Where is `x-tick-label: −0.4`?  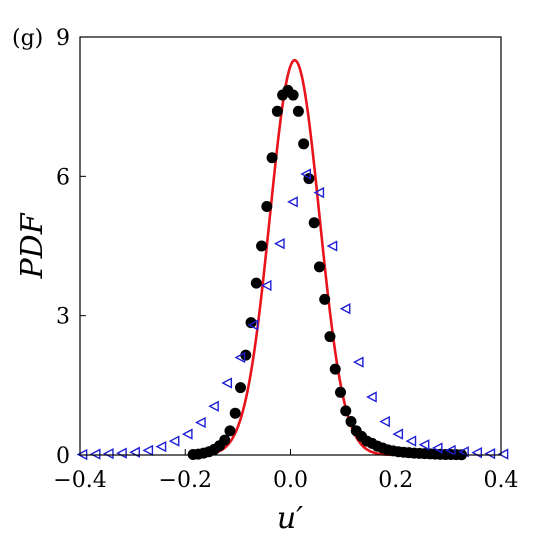 x-tick-label: −0.4 is located at coordinates (79, 480).